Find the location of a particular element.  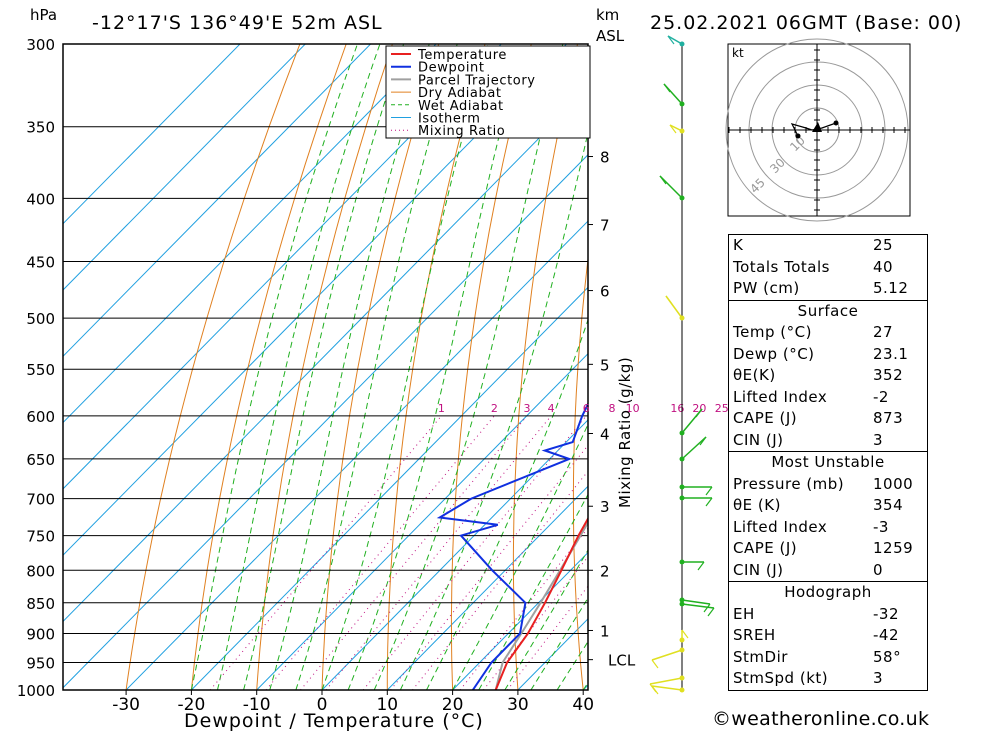

pressure-tick-label: 900 is located at coordinates (40, 634).